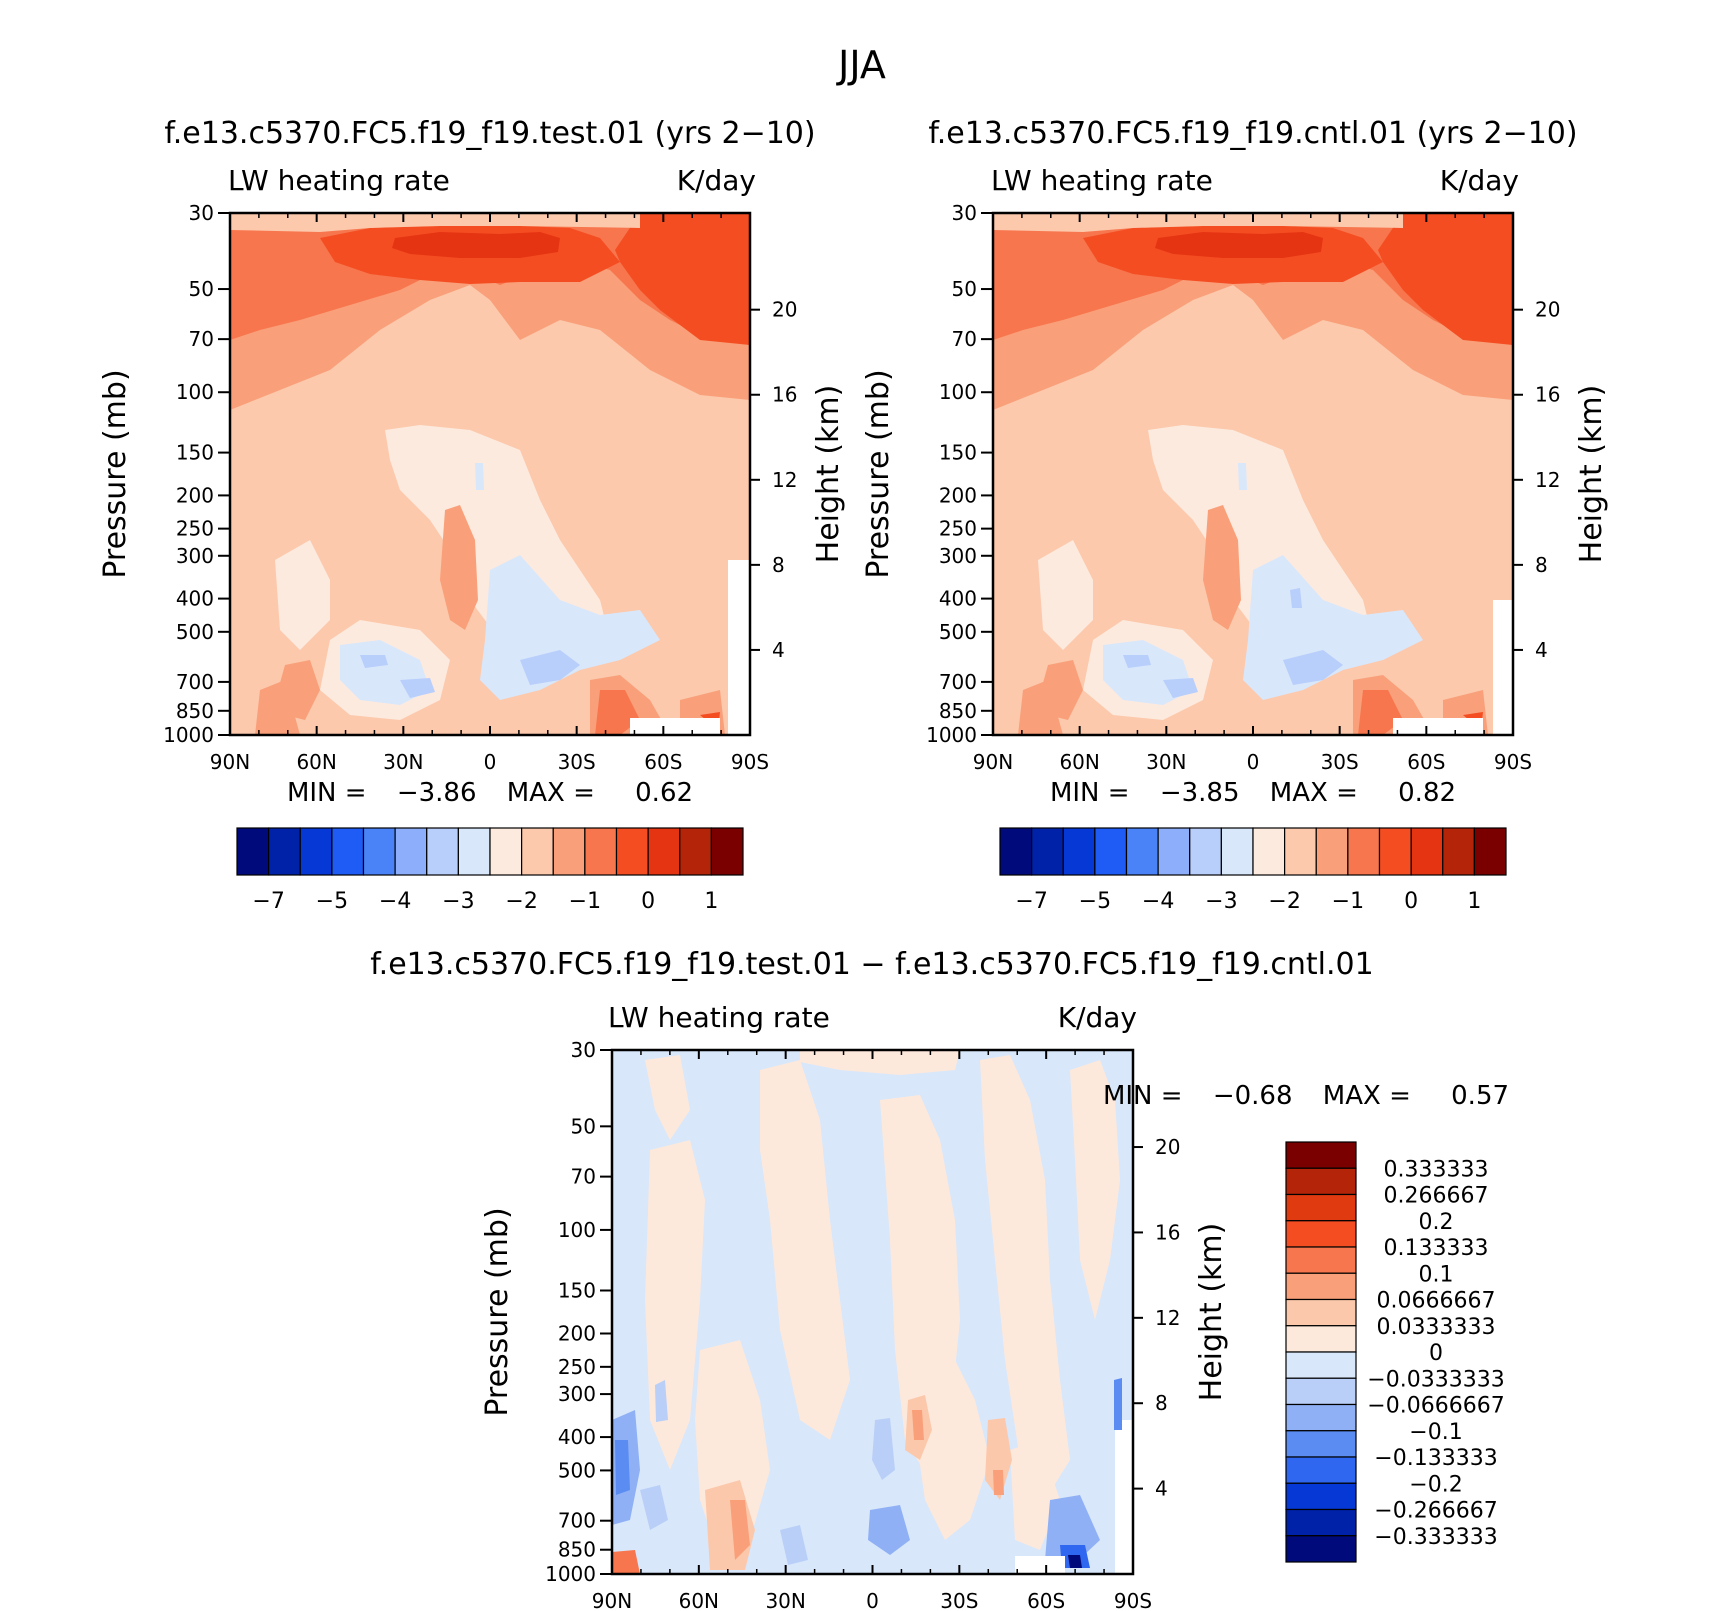  Describe the element at coordinates (1253, 793) in the screenshot. I see `stats: MIN = −3.85 MAX = 0.82` at that location.